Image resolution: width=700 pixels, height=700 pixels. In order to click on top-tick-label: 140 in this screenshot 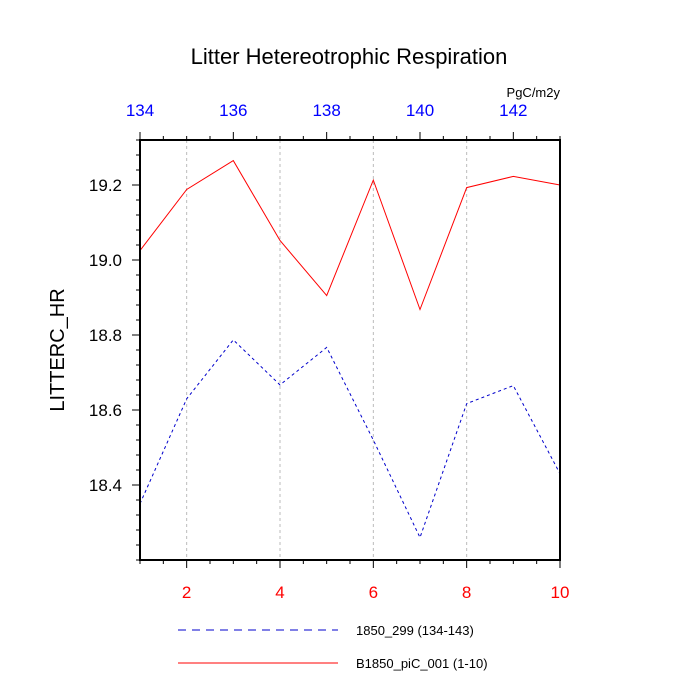, I will do `click(420, 110)`.